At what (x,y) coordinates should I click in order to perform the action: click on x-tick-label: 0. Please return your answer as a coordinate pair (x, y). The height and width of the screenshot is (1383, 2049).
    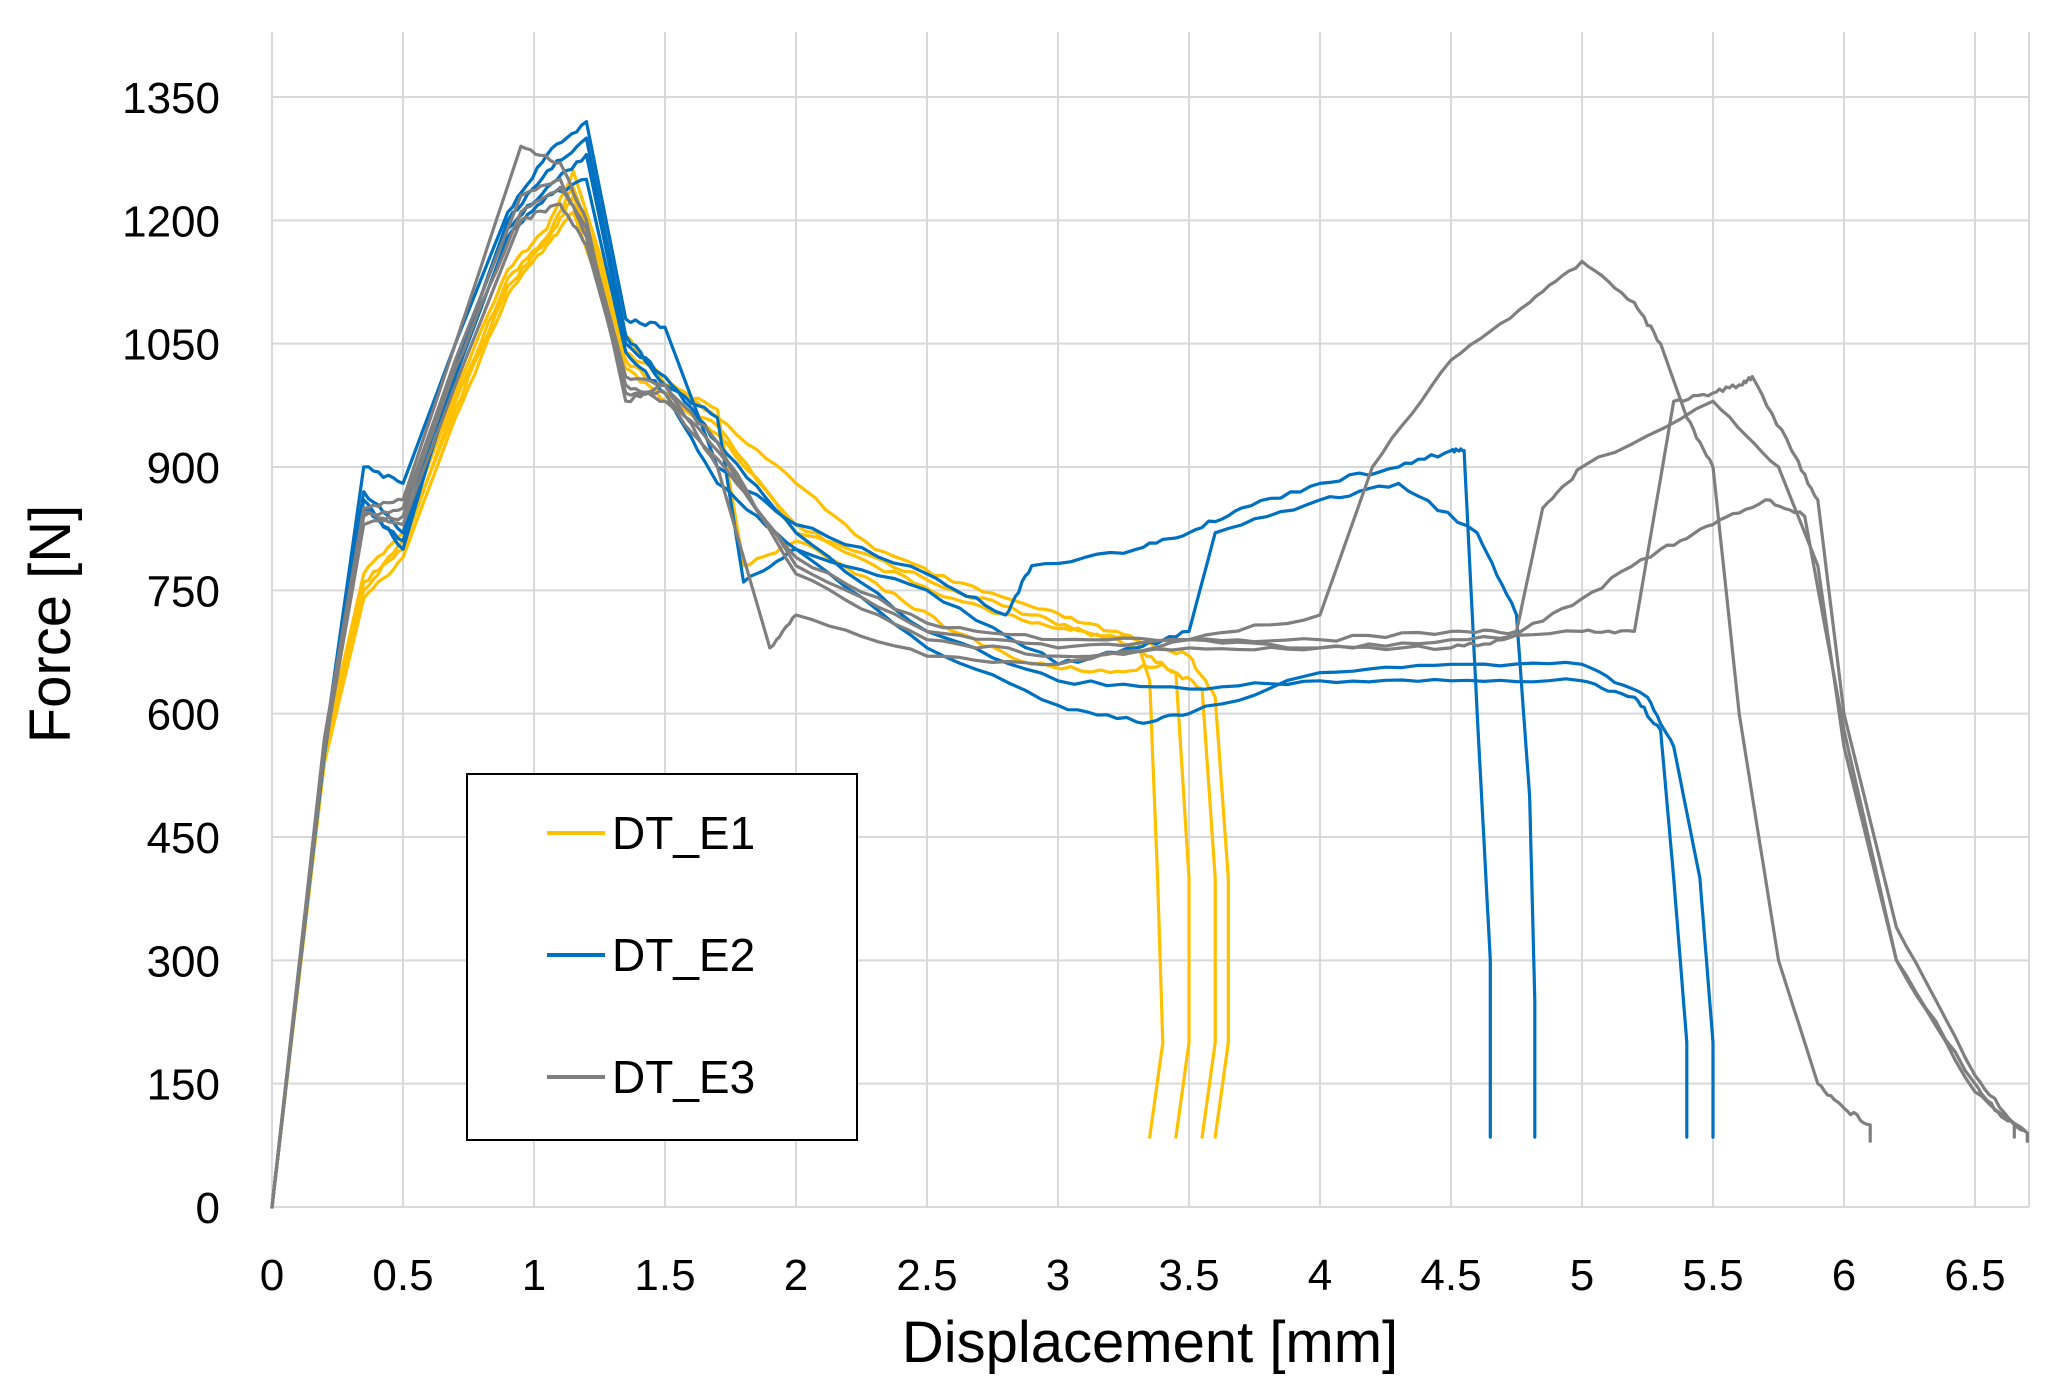
    Looking at the image, I should click on (272, 1275).